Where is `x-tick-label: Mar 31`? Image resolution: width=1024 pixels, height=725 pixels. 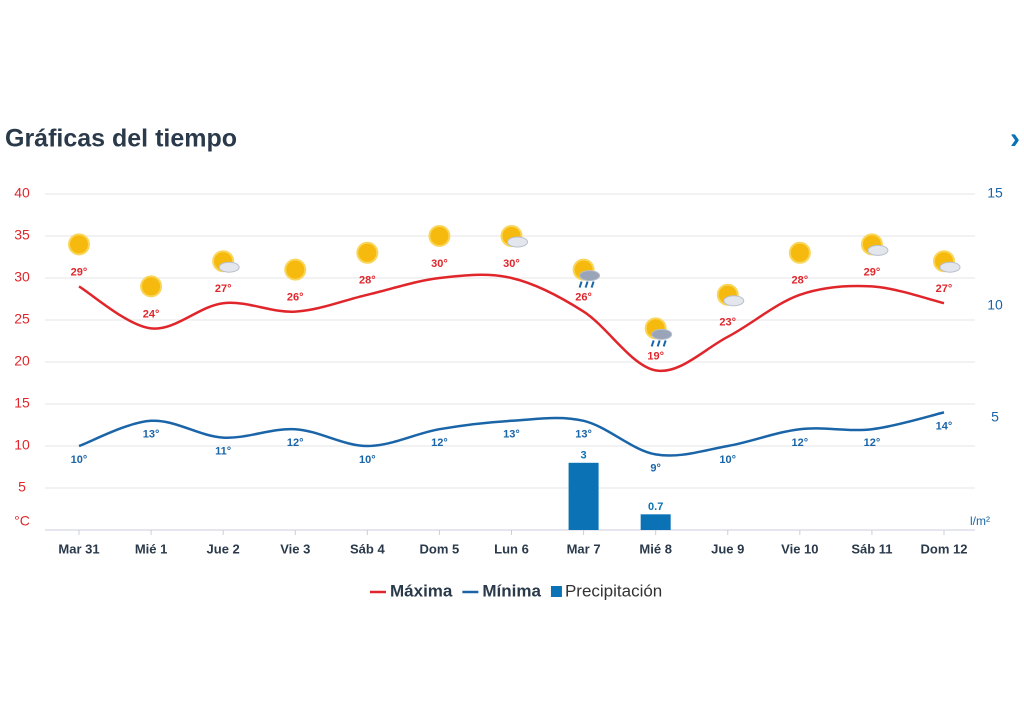 x-tick-label: Mar 31 is located at coordinates (78, 548).